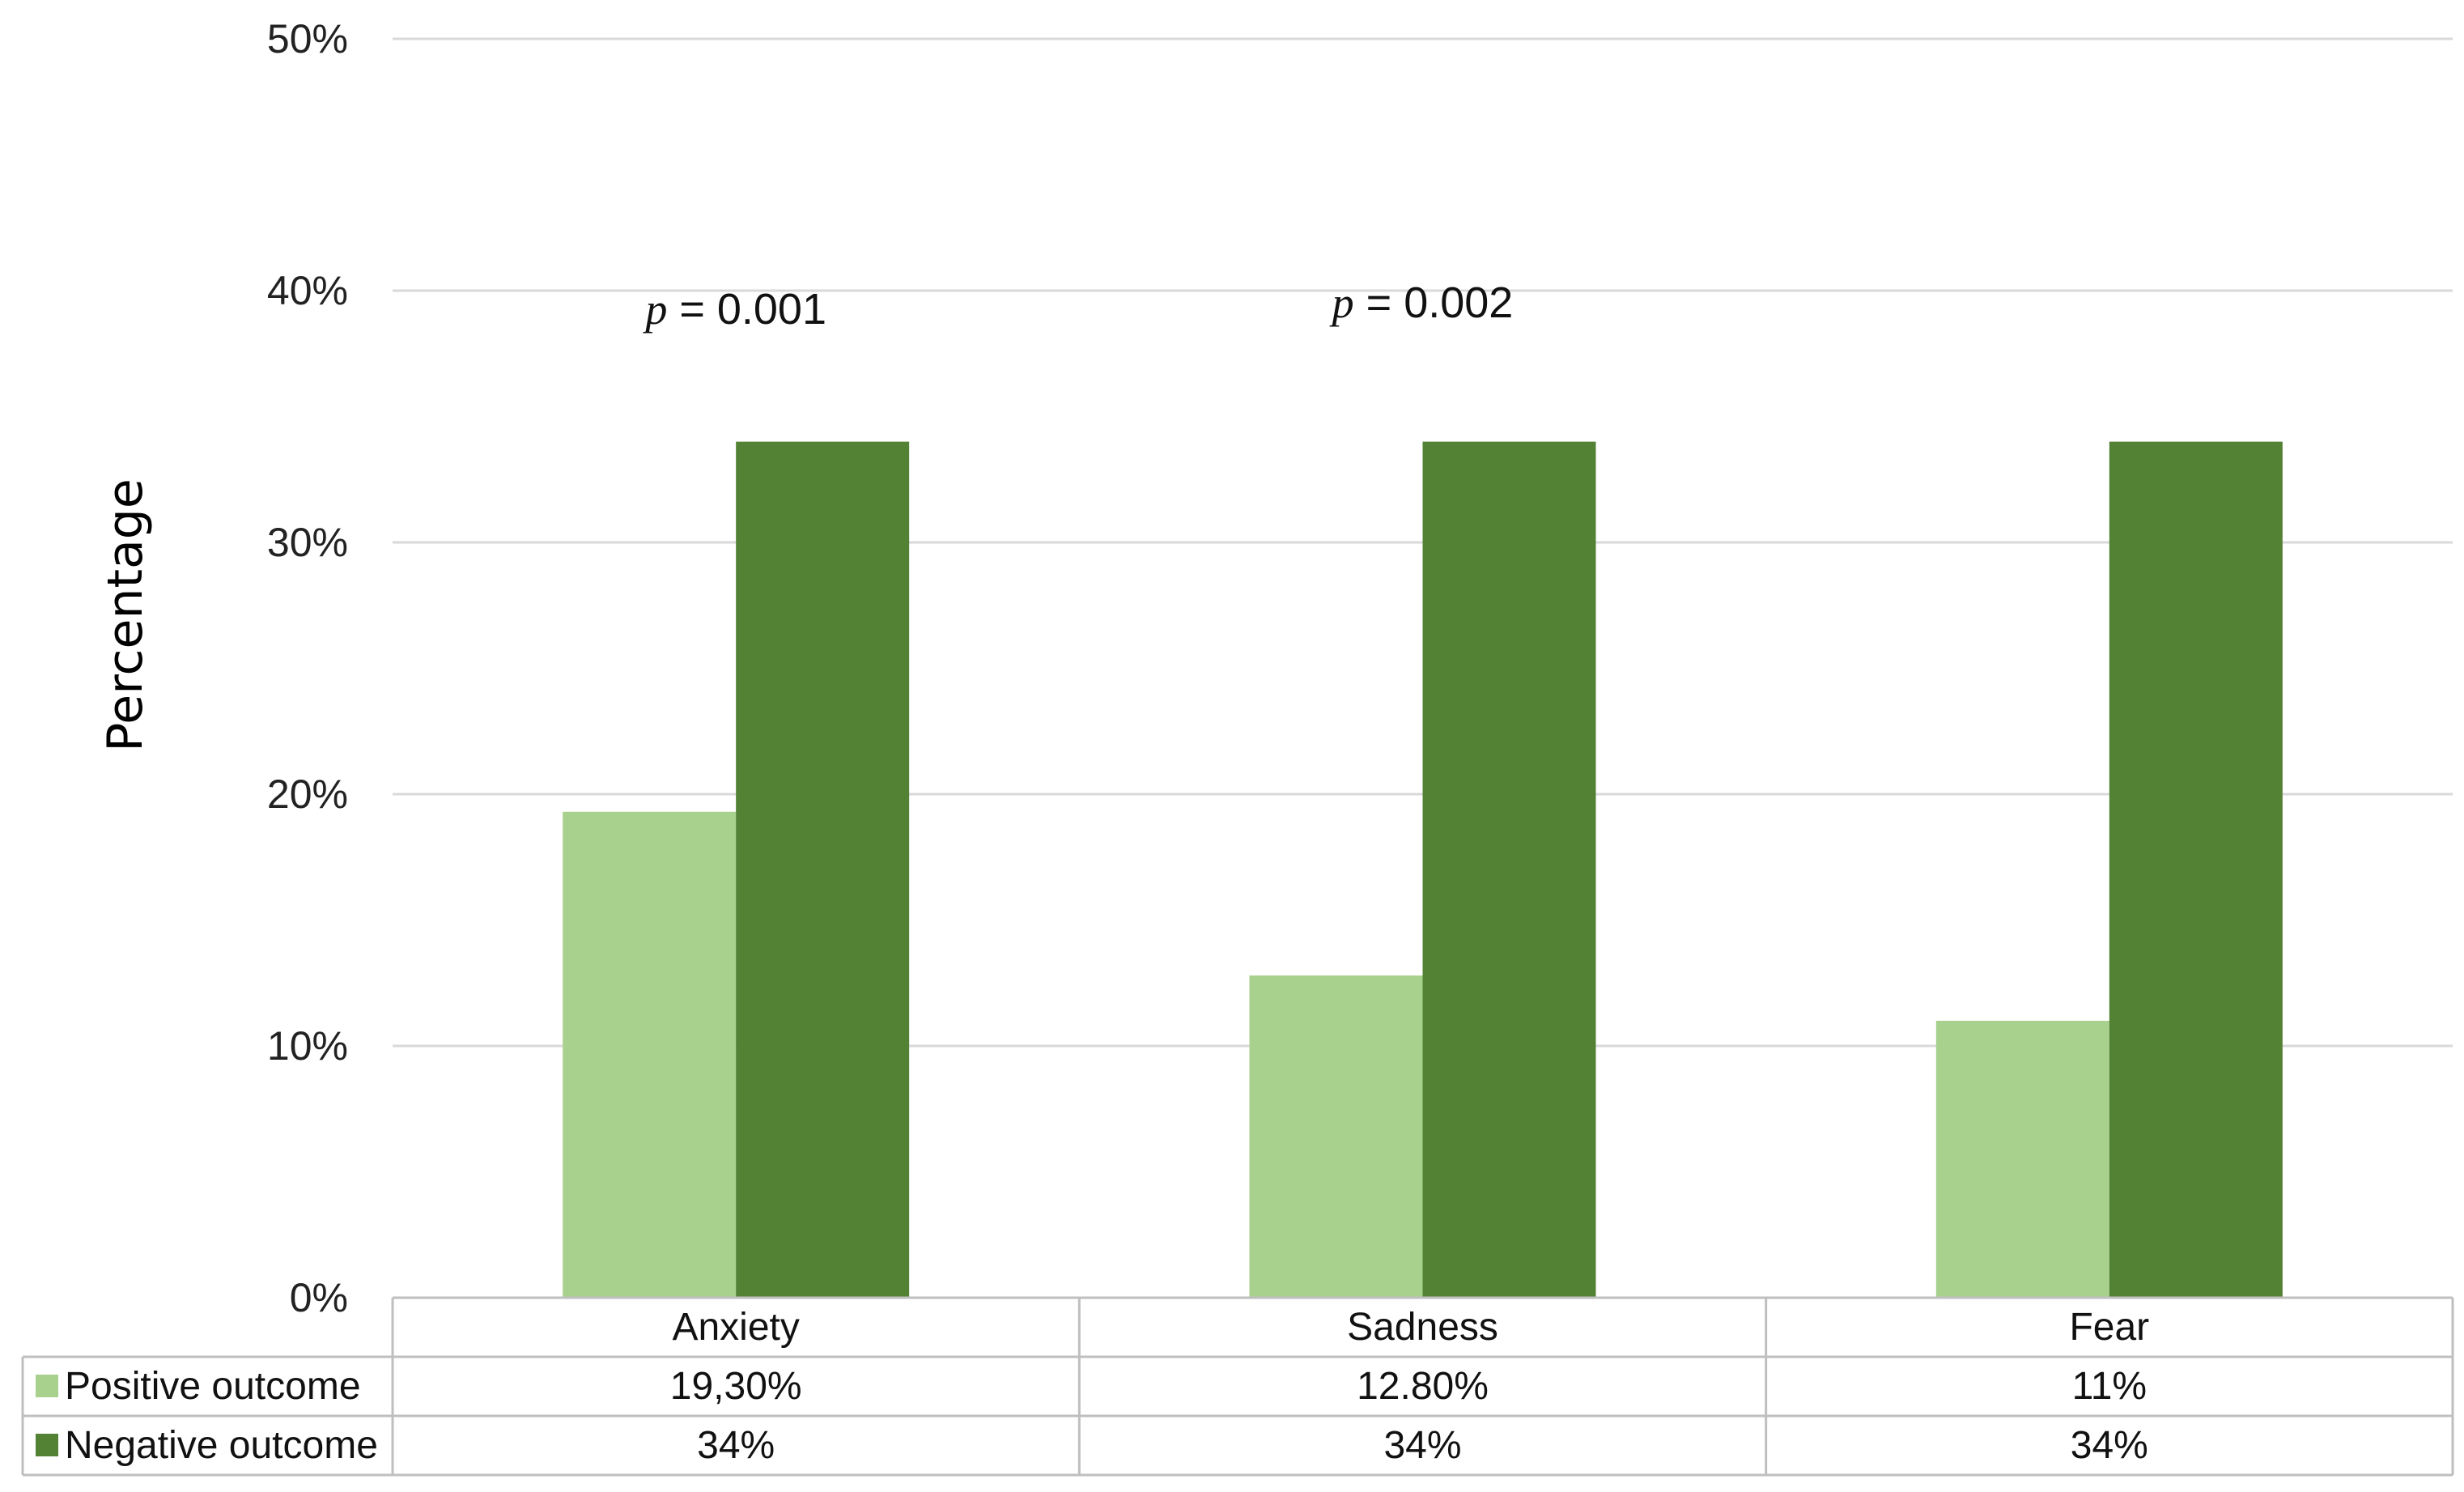  Describe the element at coordinates (307, 795) in the screenshot. I see `y-tick-label: 20%` at that location.